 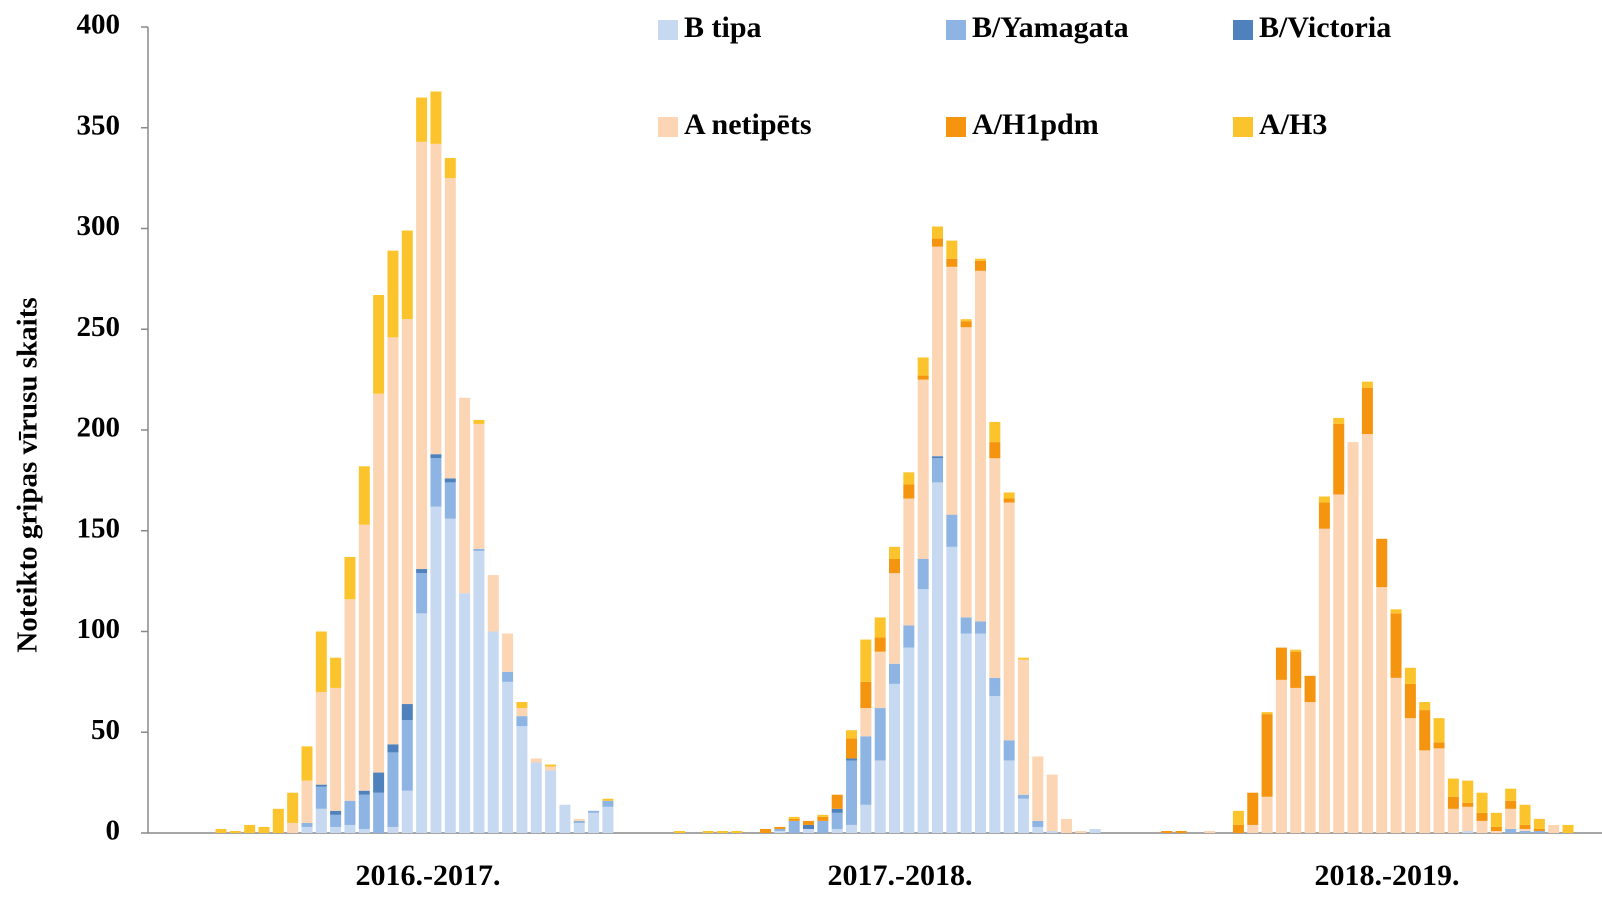 What do you see at coordinates (1050, 27) in the screenshot?
I see `legend-label: B/Yamagata` at bounding box center [1050, 27].